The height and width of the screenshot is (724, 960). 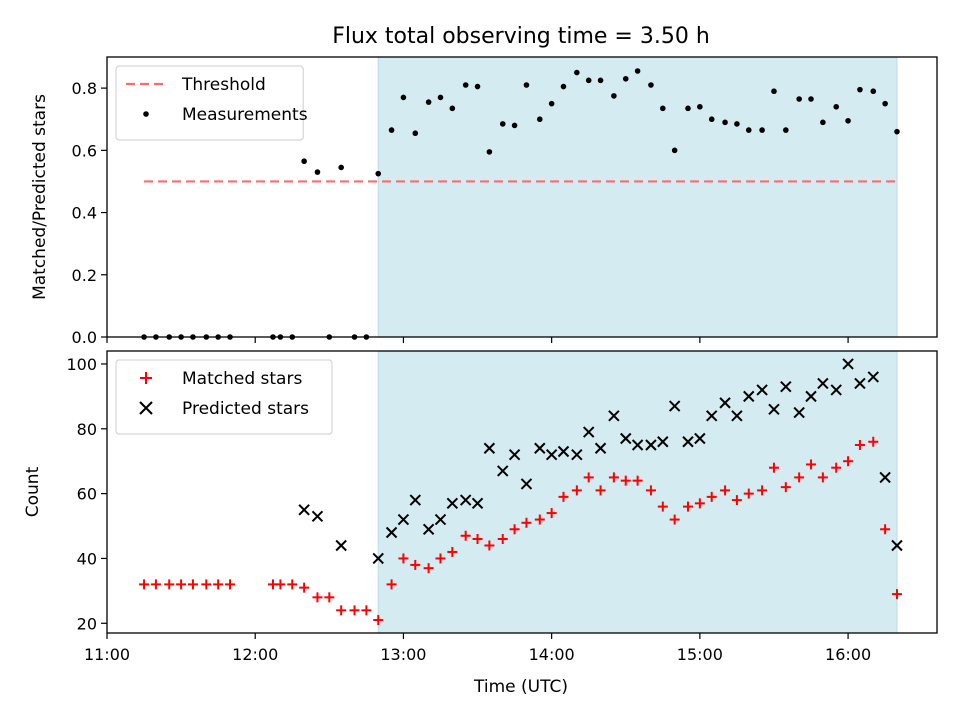 What do you see at coordinates (255, 654) in the screenshot?
I see `x-tick-label: 12:00` at bounding box center [255, 654].